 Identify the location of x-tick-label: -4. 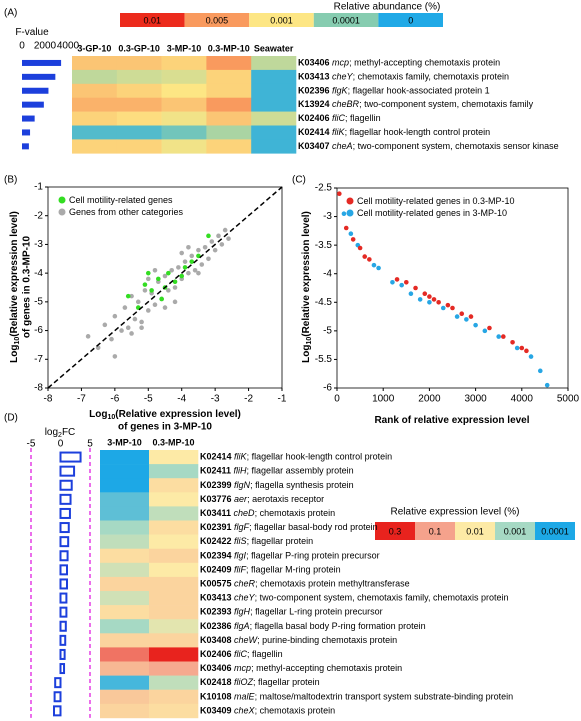
(181, 399).